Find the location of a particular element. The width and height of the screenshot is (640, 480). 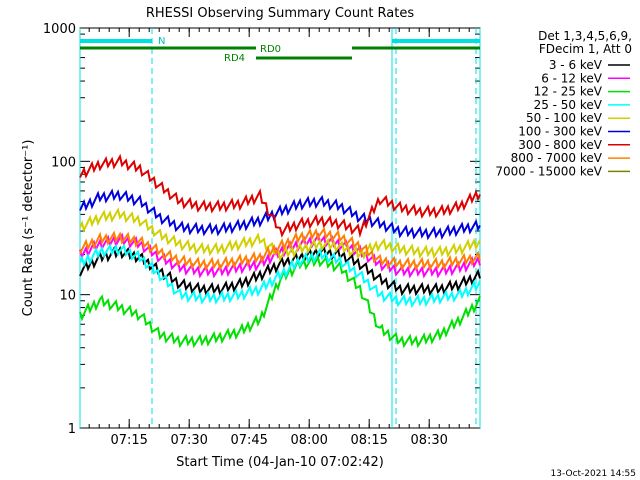

legend-header-line-2: FDecim 1, Att 0 is located at coordinates (585, 49).